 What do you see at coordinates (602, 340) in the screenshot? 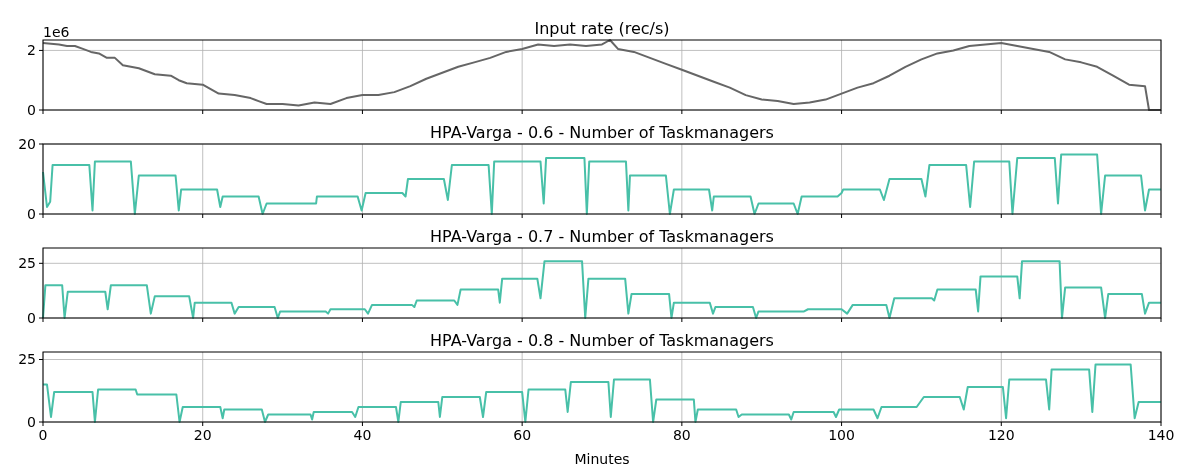
I see `chart-title: HPA-Varga - 0.8 - Number of Taskmanagers` at bounding box center [602, 340].